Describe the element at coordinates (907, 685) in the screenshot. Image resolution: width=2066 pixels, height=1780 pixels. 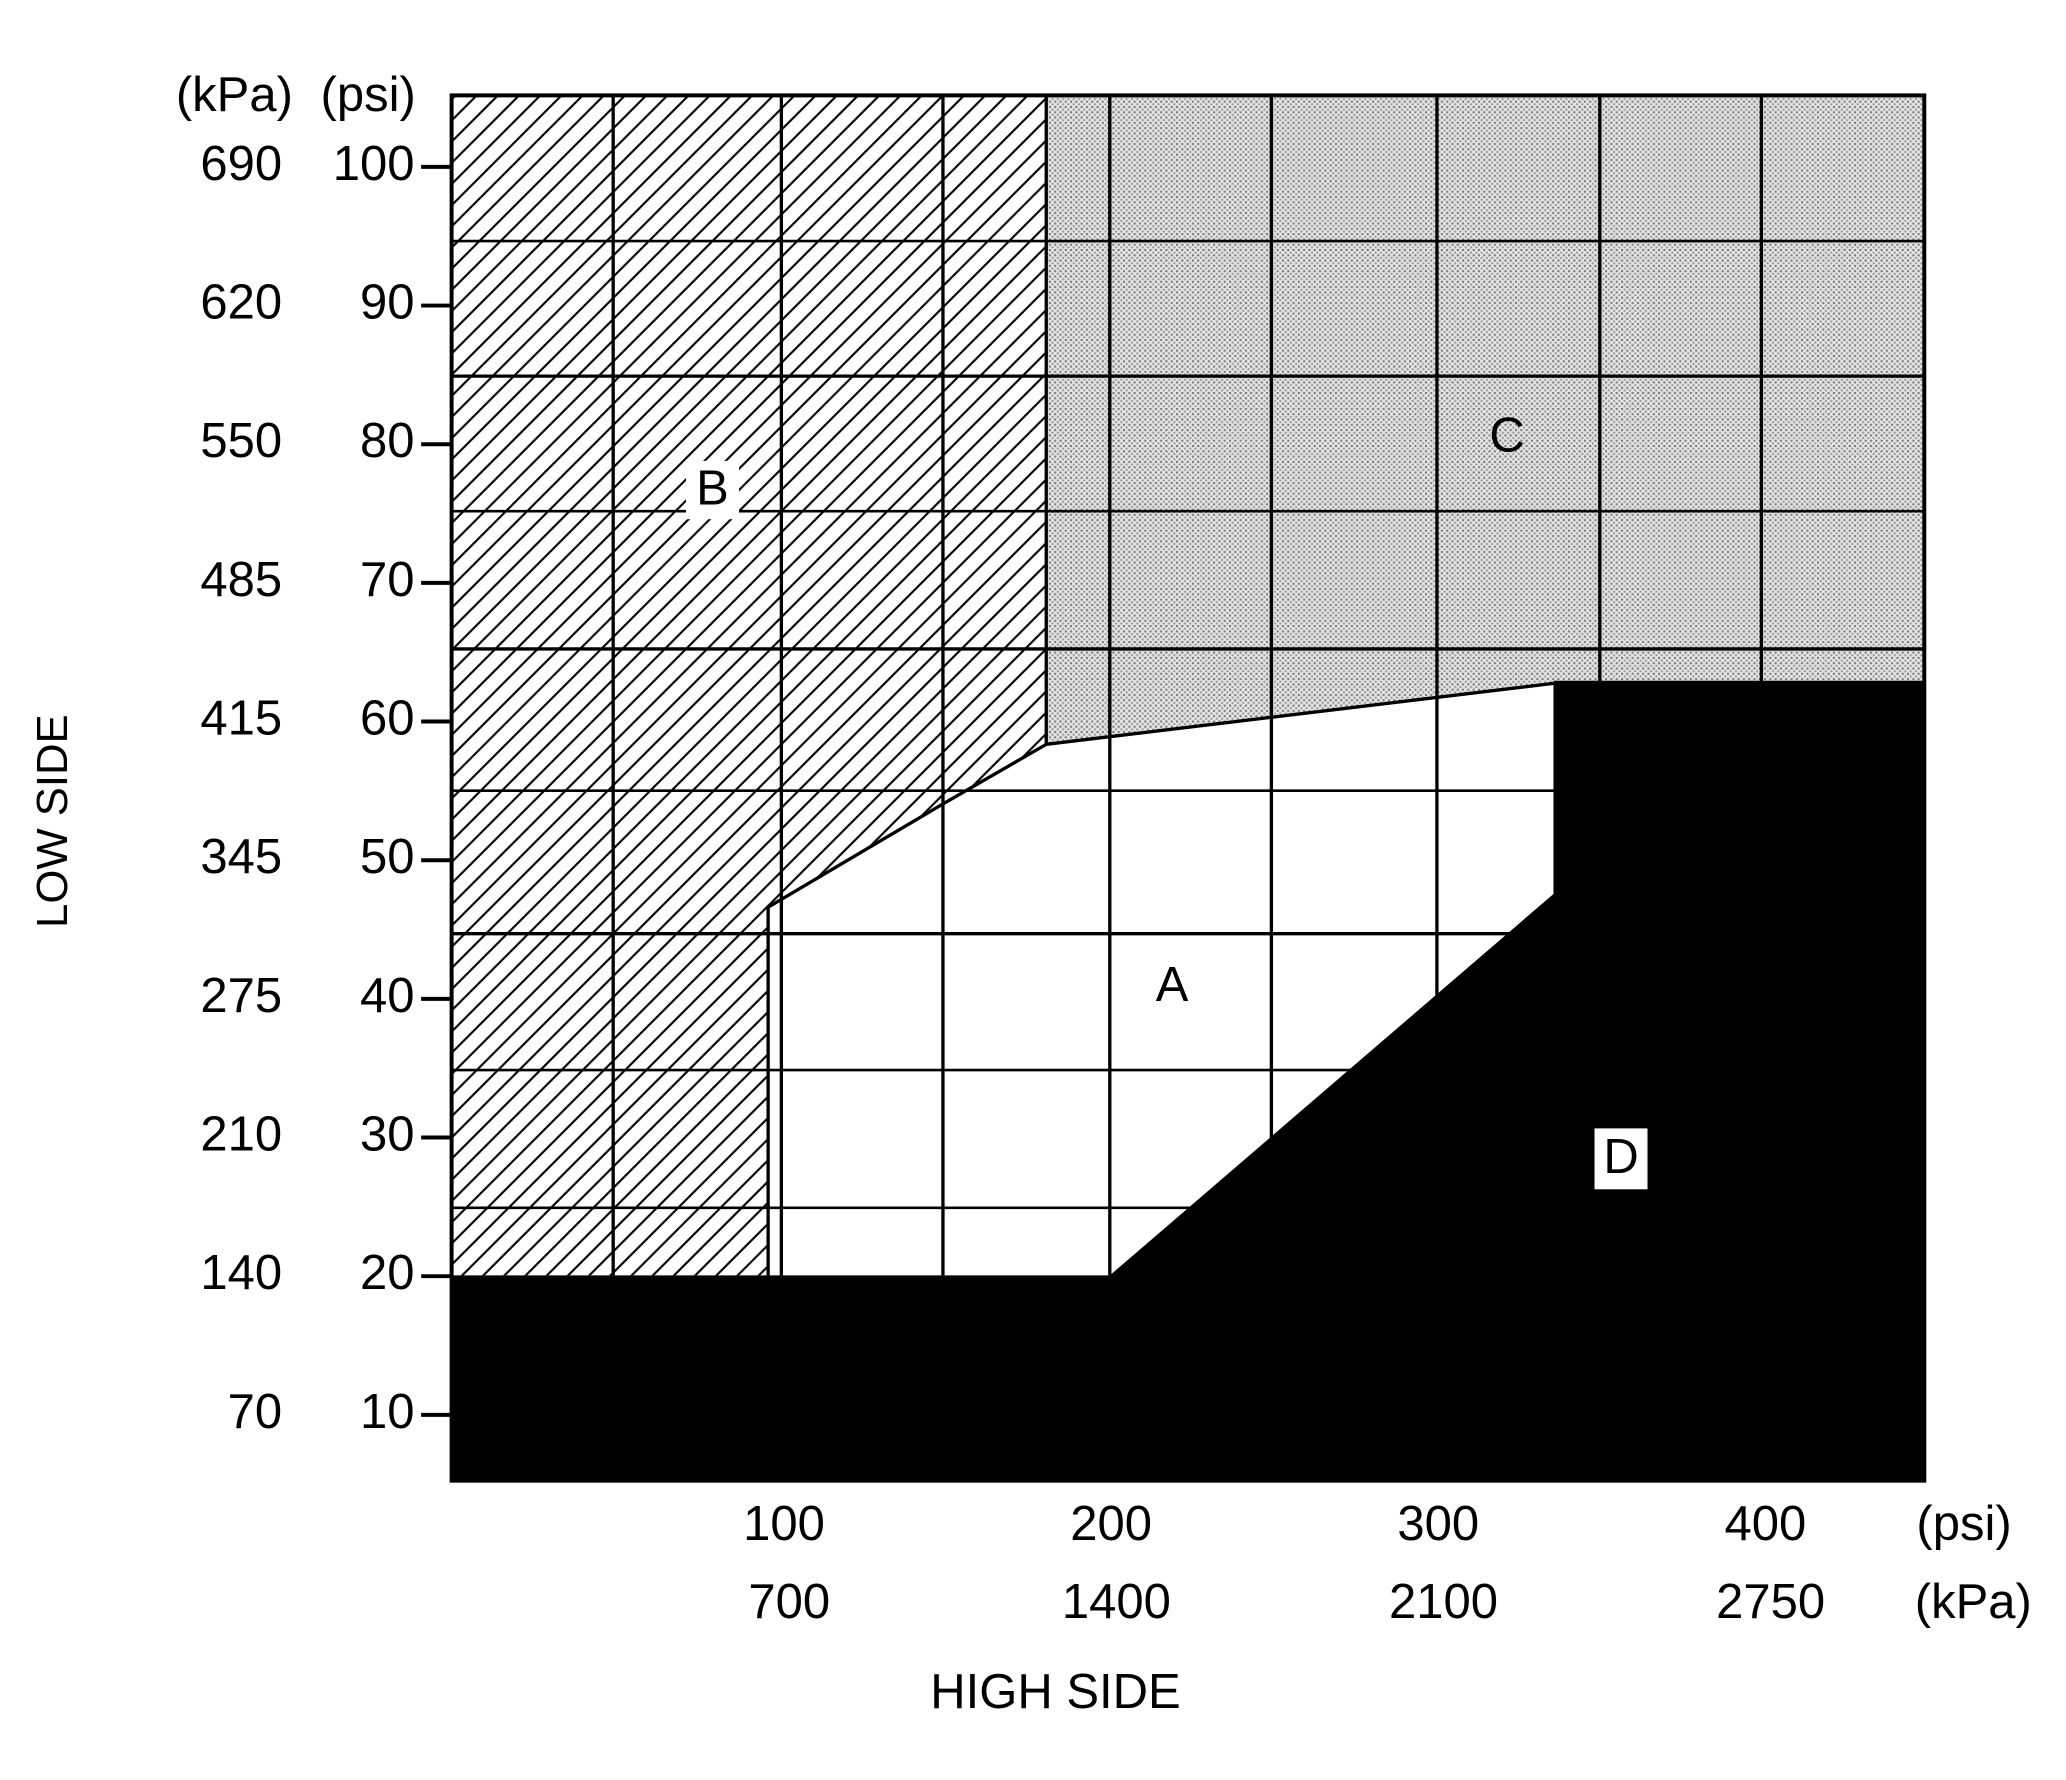
I see `boundary-b` at that location.